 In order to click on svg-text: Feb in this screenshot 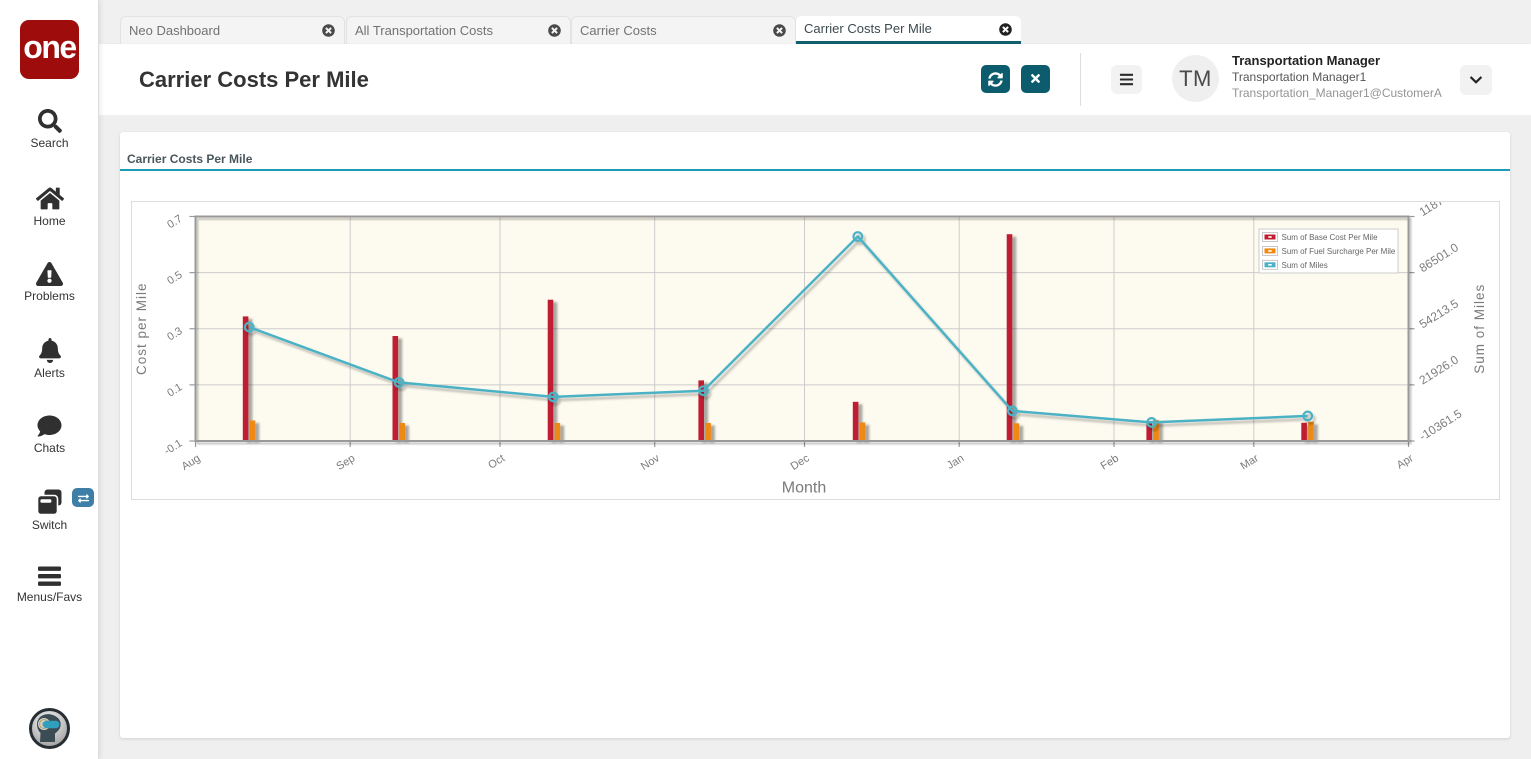, I will do `click(1110, 462)`.